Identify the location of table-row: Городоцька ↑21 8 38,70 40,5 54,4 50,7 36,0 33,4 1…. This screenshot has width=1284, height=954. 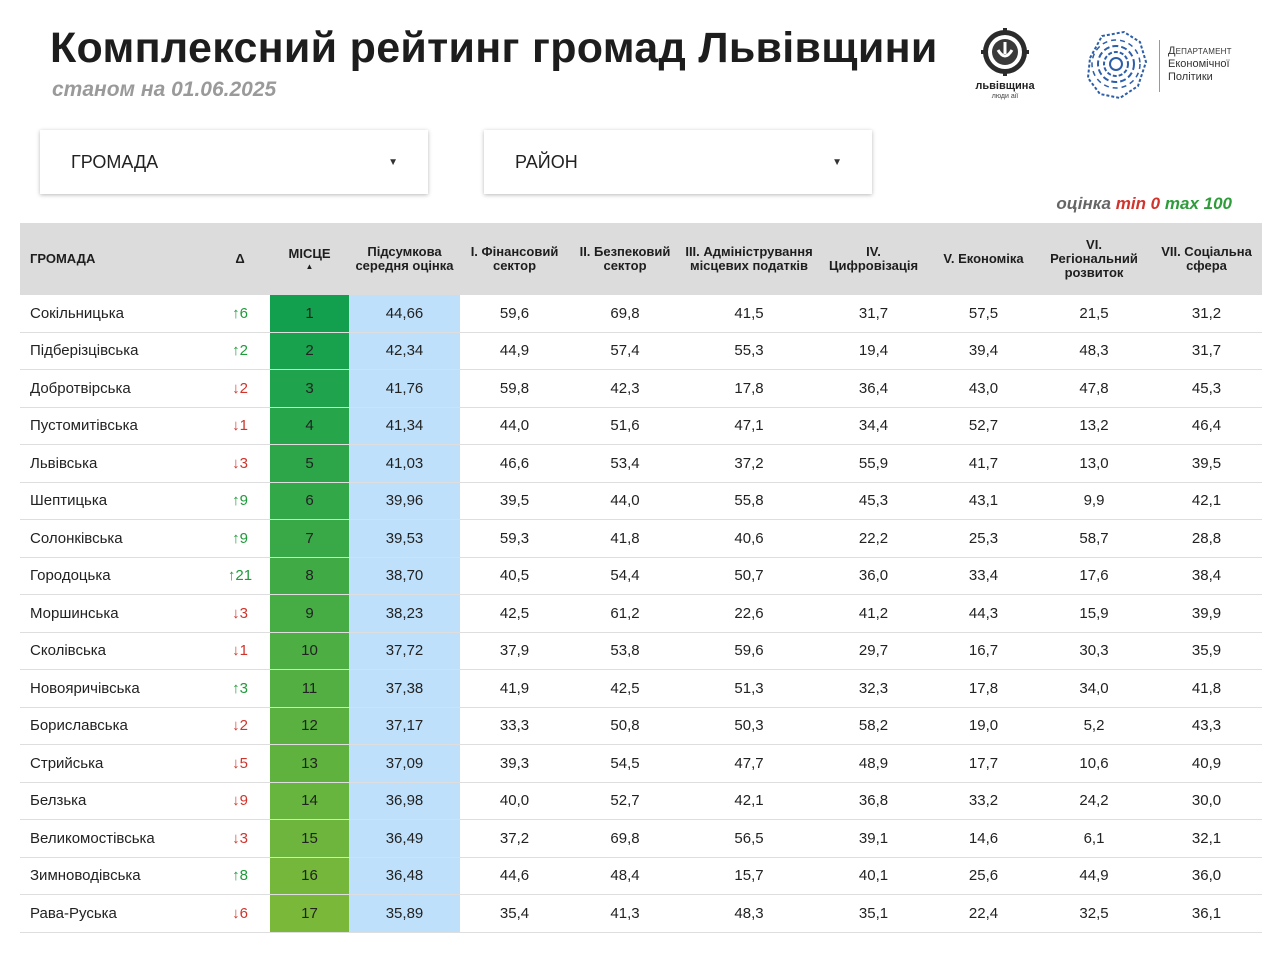
(641, 576).